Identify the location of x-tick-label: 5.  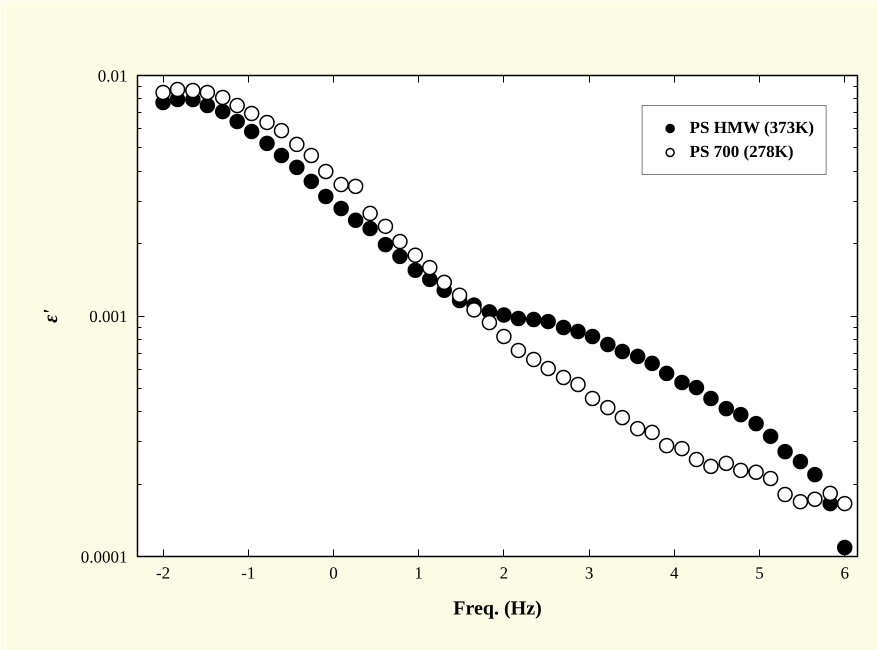
(759, 573).